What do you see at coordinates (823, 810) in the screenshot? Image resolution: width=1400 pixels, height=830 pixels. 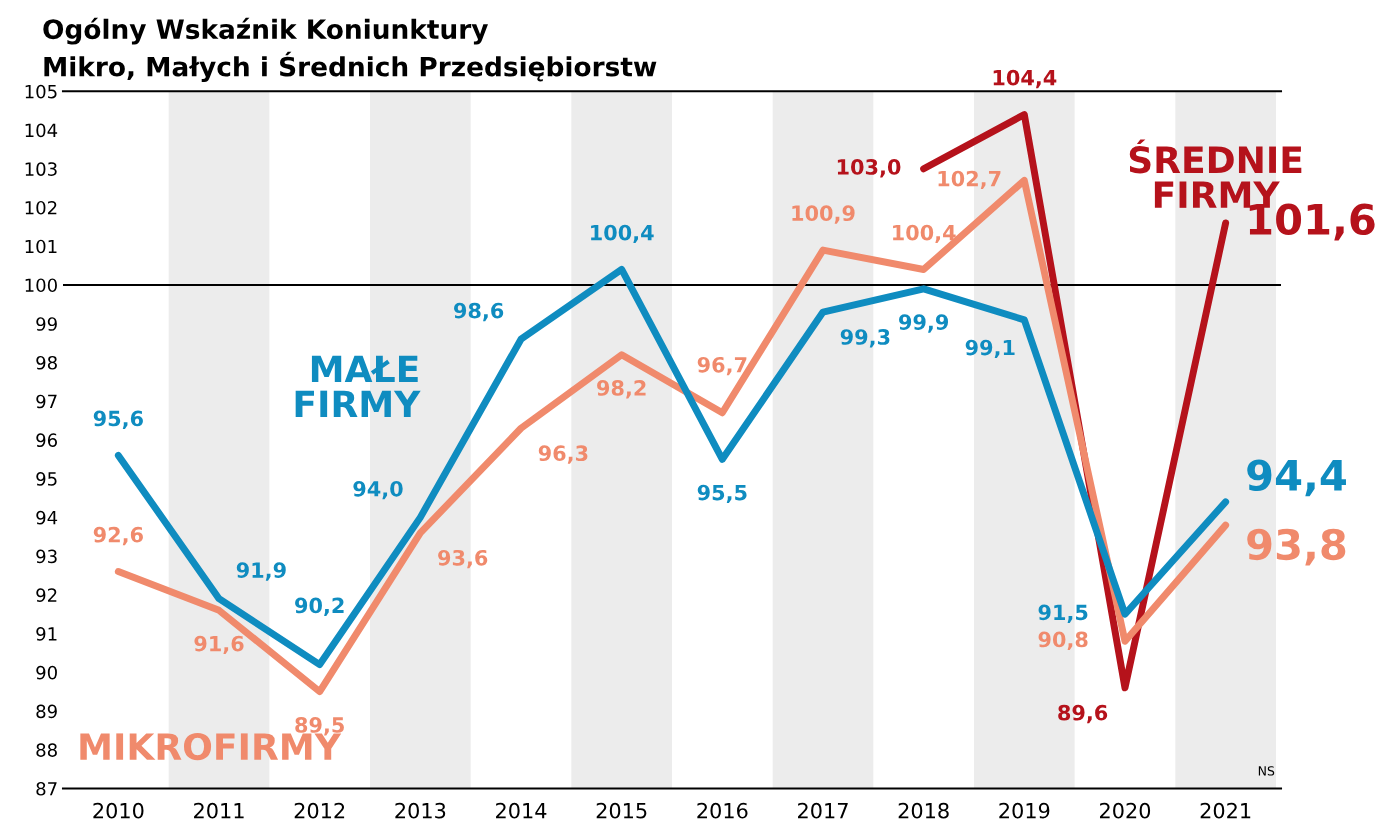 I see `x-tick-label: 2017` at bounding box center [823, 810].